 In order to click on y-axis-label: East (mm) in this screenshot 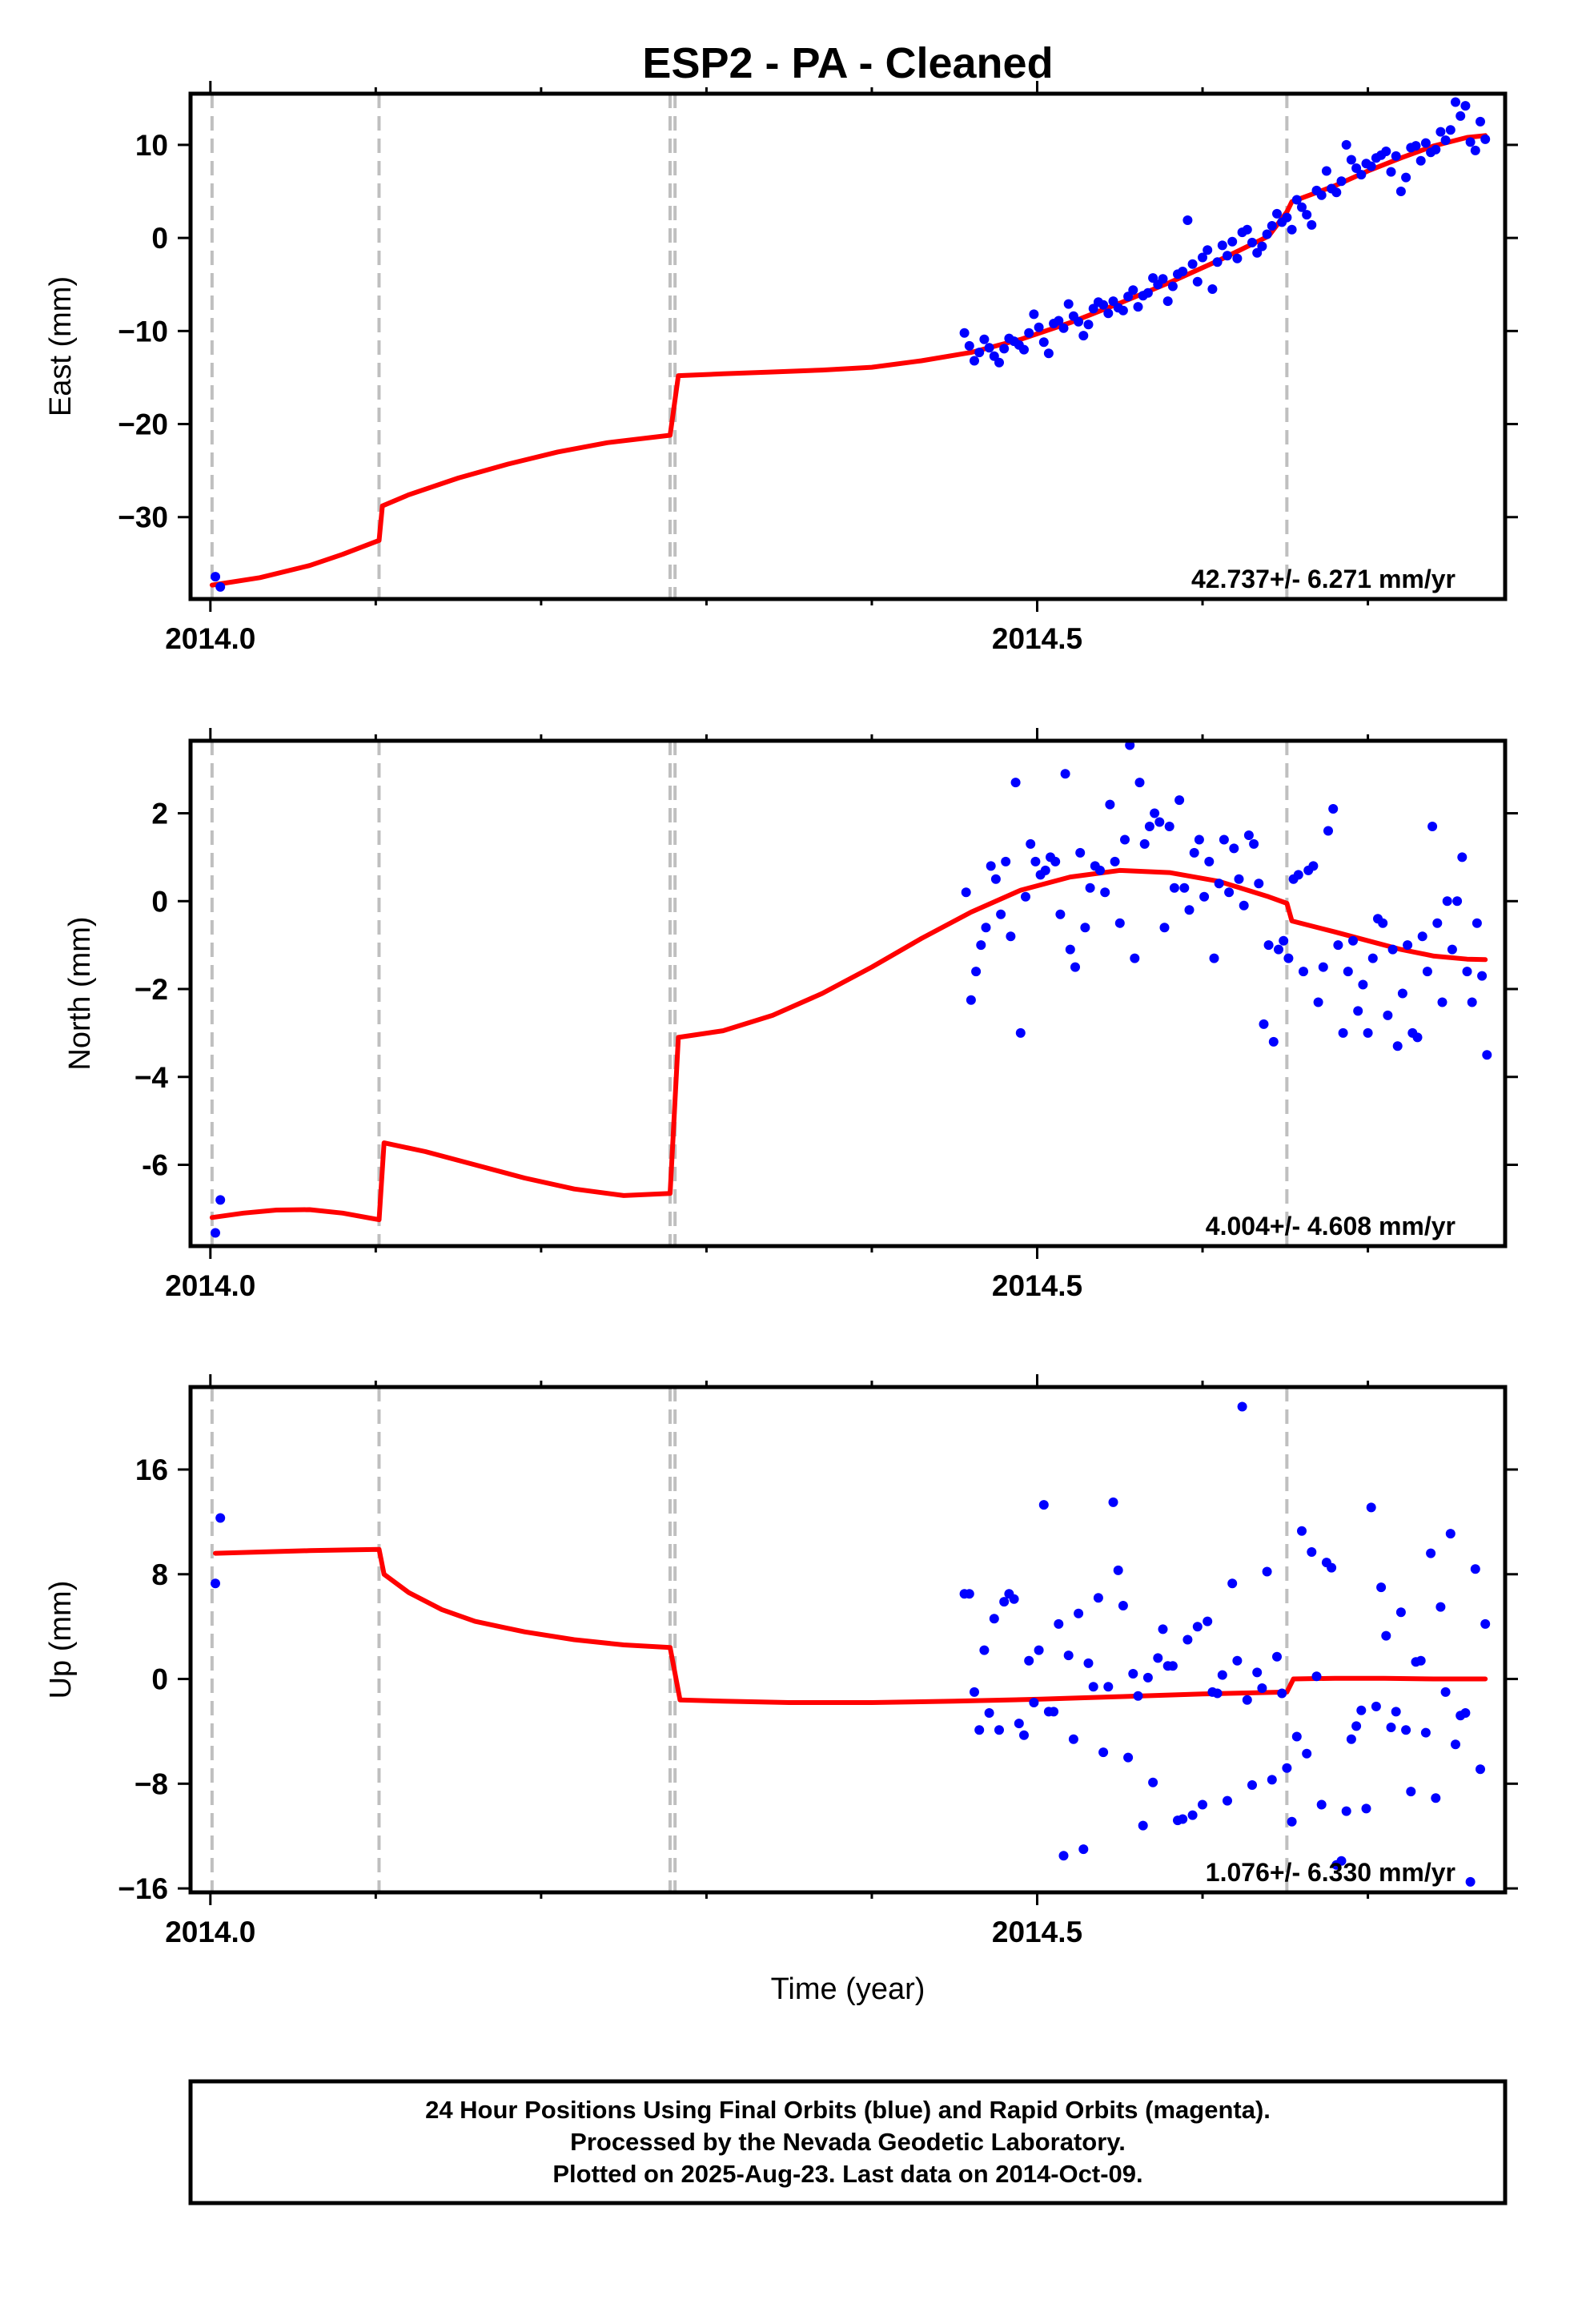, I will do `click(61, 346)`.